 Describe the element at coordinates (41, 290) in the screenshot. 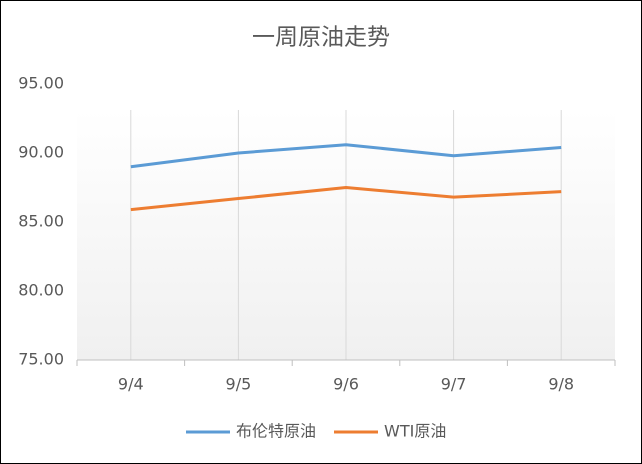

I see `y-tick-label: 80.00` at that location.